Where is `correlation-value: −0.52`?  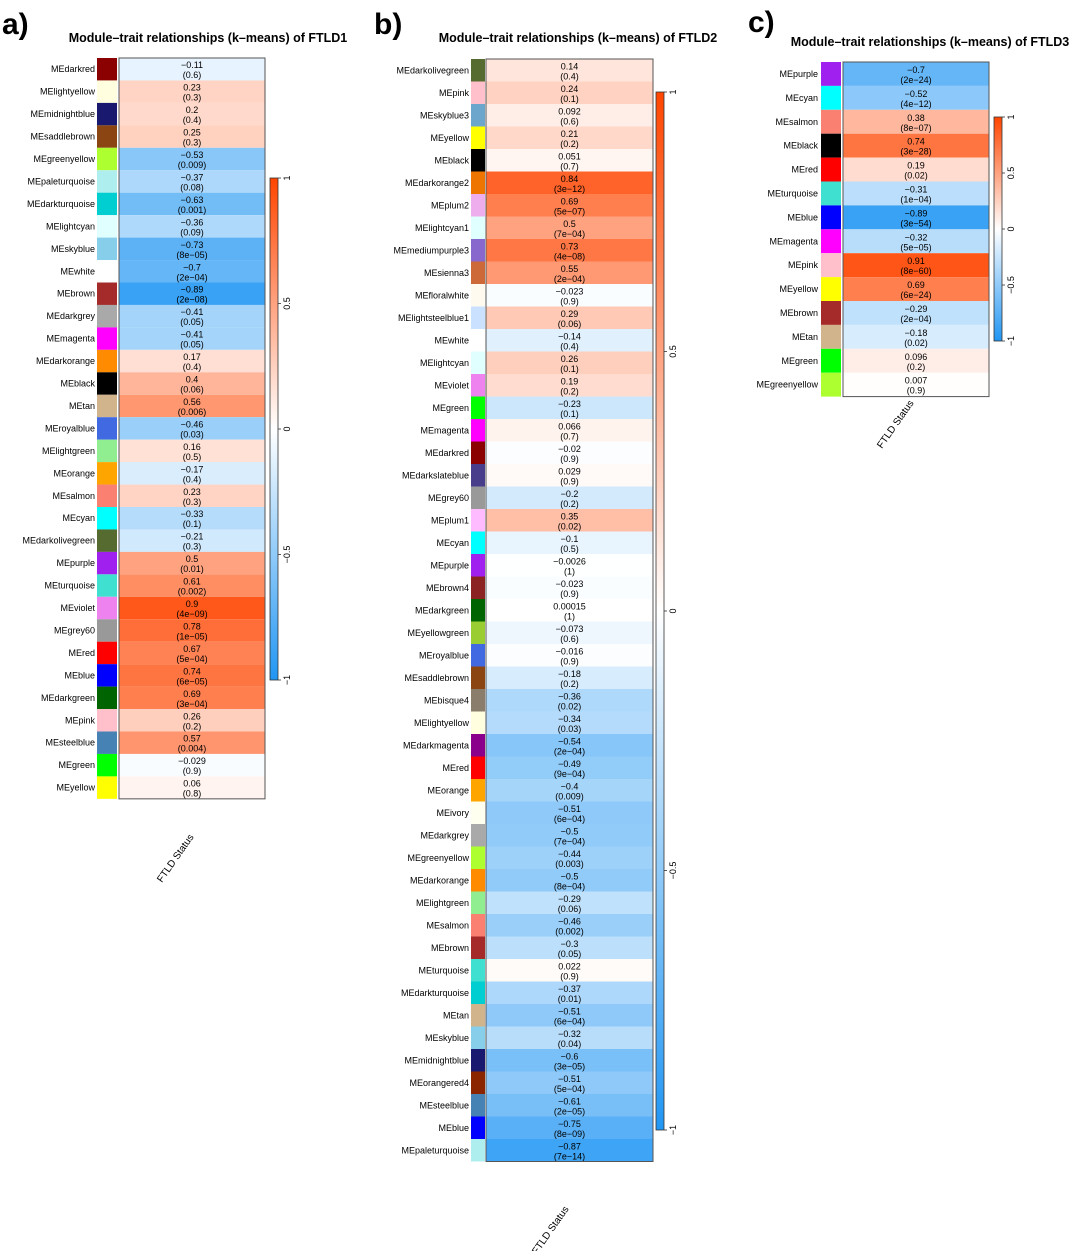 correlation-value: −0.52 is located at coordinates (916, 94).